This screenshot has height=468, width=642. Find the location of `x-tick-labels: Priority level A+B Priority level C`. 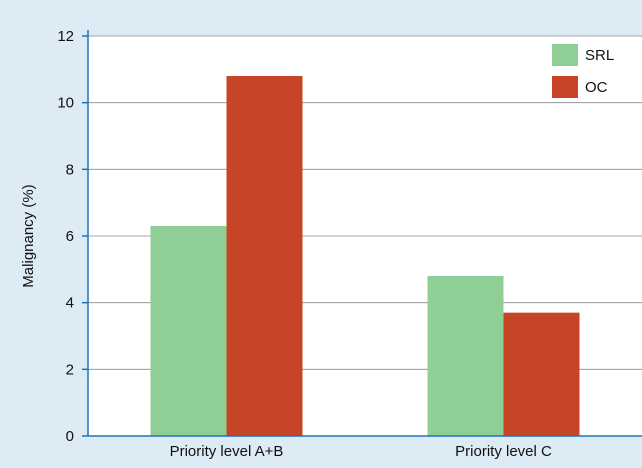

x-tick-labels: Priority level A+B Priority level C is located at coordinates (361, 451).